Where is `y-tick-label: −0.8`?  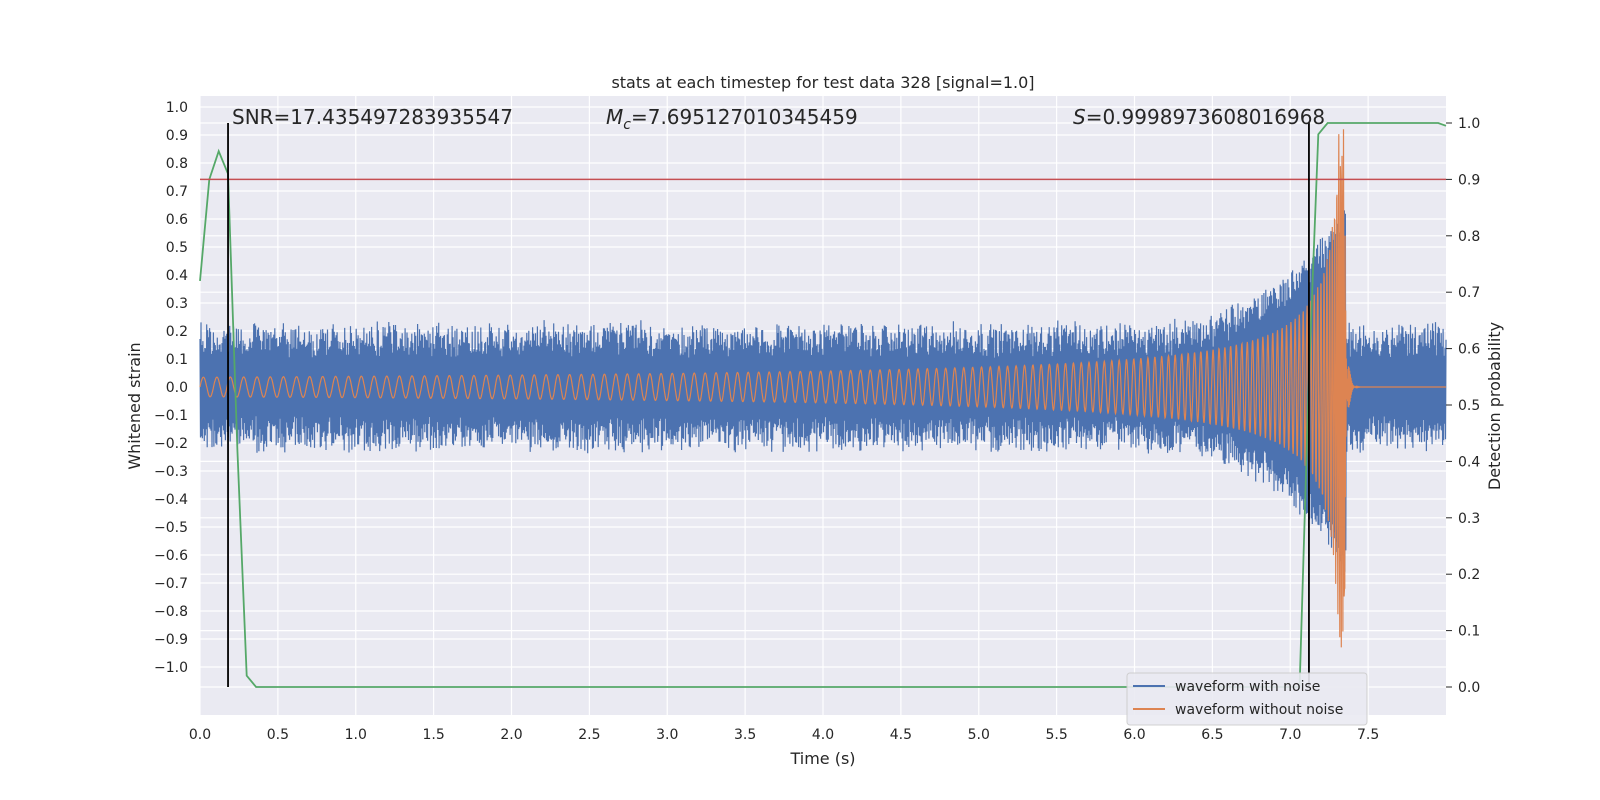 y-tick-label: −0.8 is located at coordinates (171, 612).